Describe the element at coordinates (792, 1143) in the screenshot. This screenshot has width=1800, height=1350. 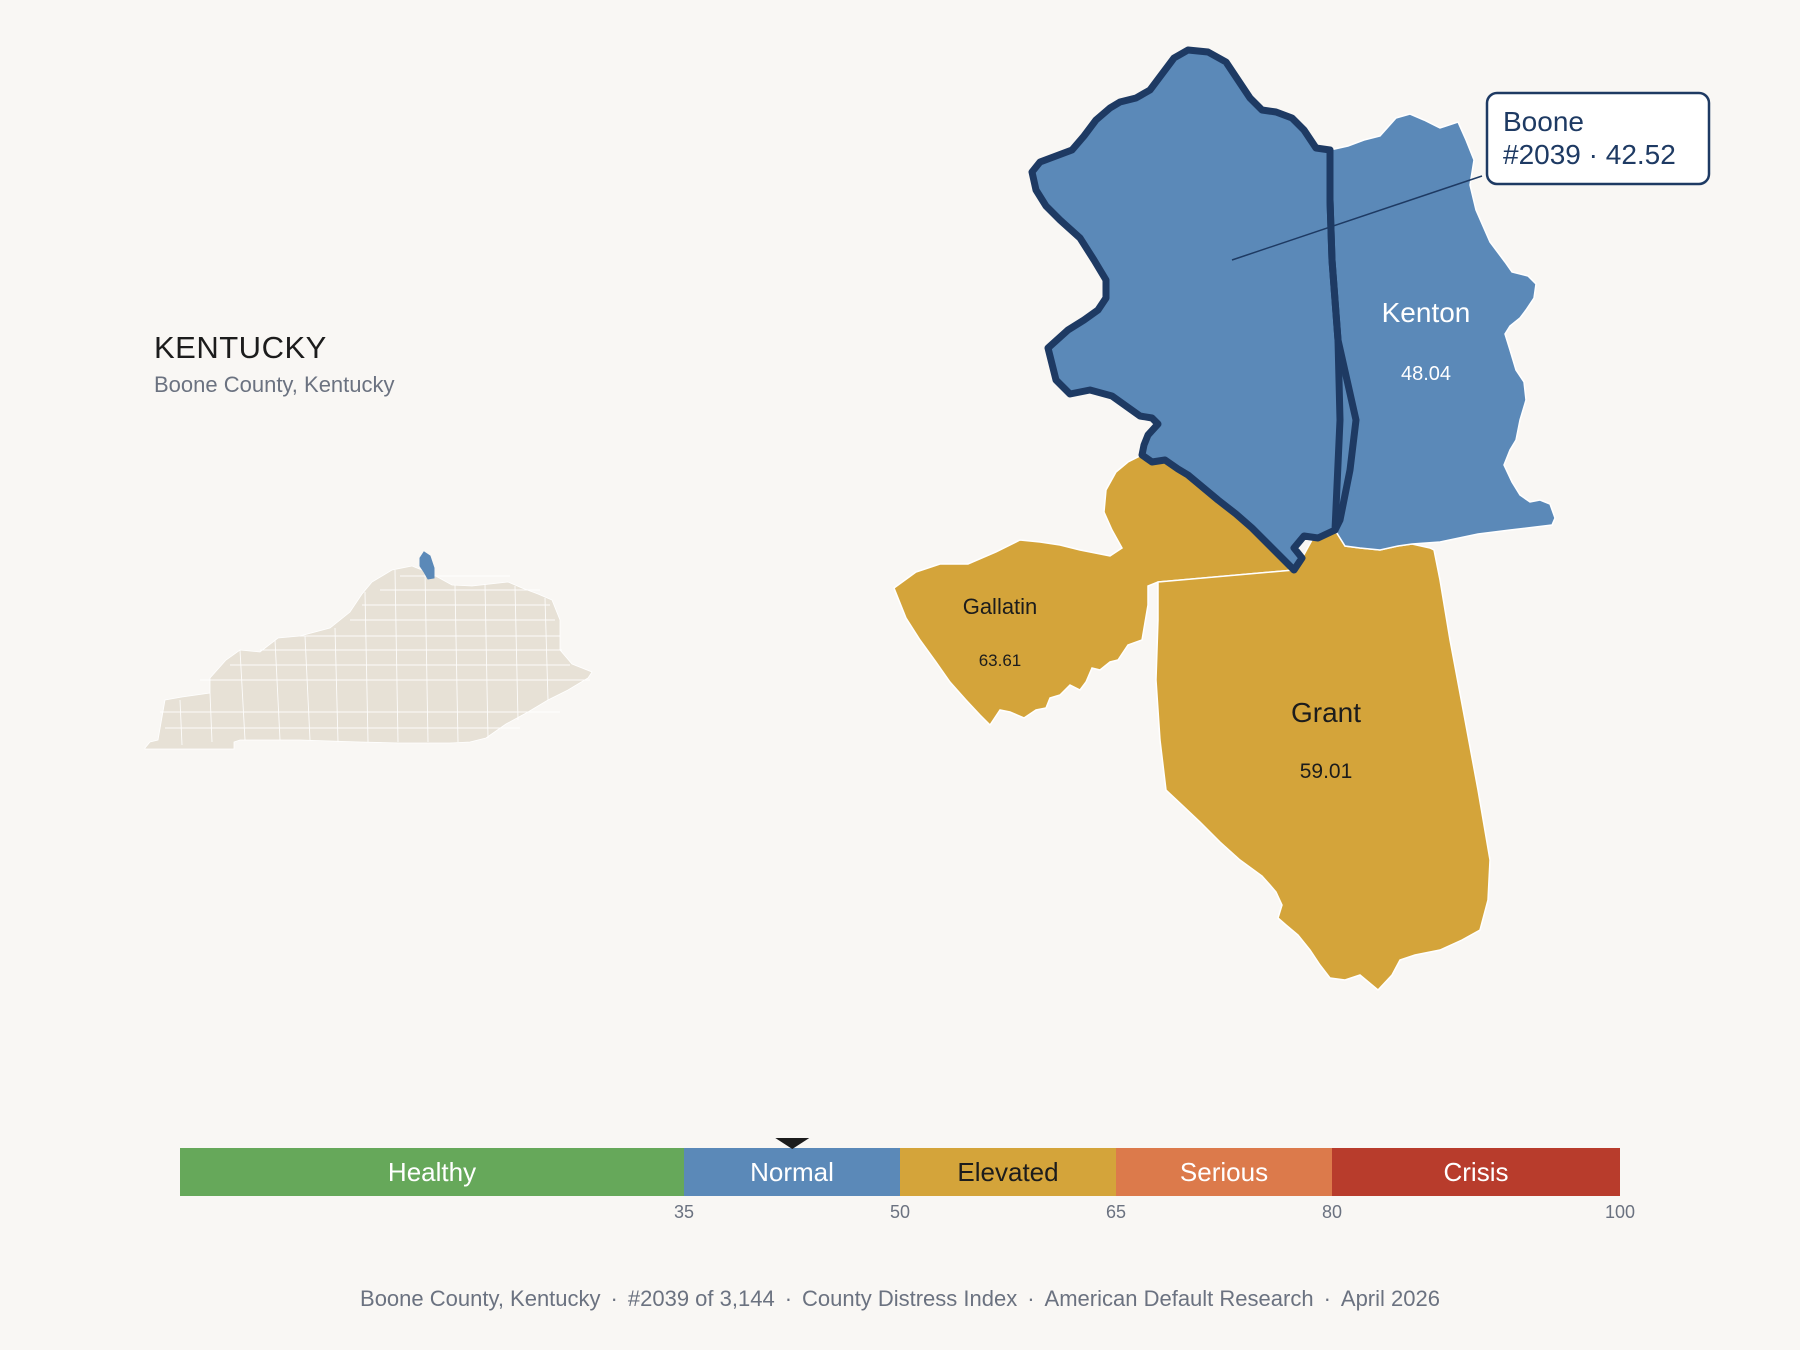
I see `scale-marker-triangle` at that location.